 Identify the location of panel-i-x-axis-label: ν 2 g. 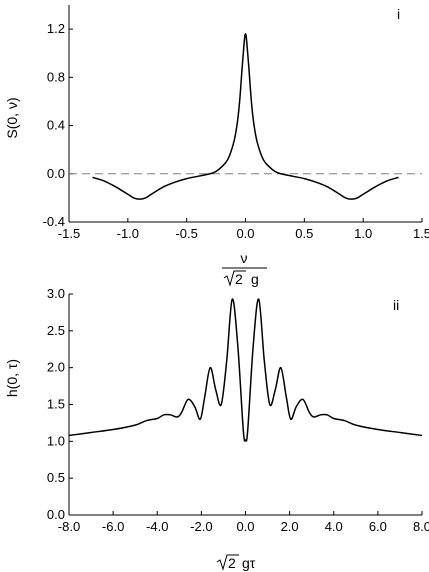
(244, 268).